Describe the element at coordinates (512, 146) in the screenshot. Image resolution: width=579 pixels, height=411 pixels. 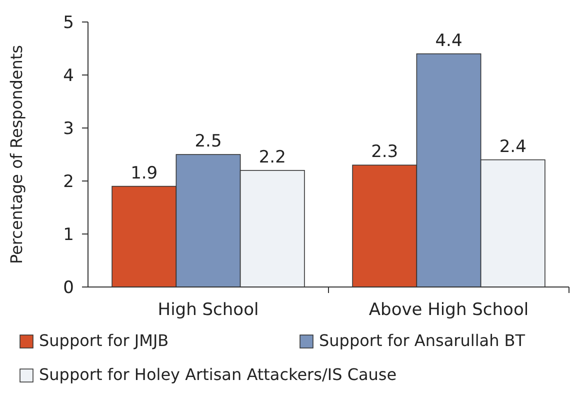
I see `data-label: 2.4` at that location.